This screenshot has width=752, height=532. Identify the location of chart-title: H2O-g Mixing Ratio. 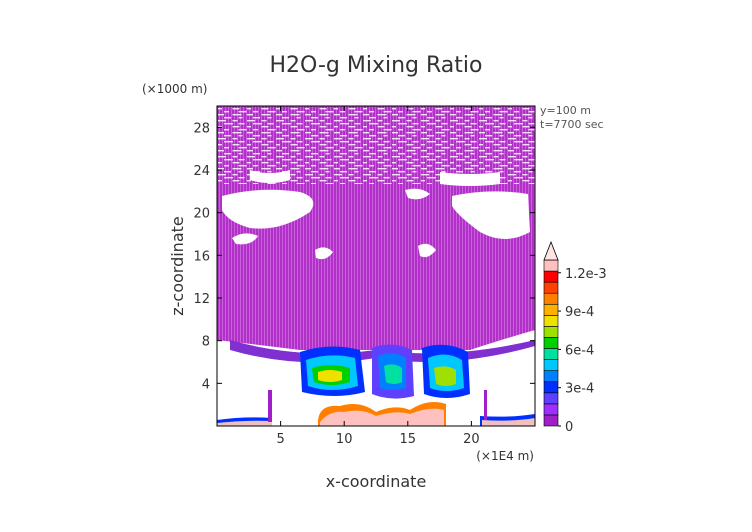
(376, 65).